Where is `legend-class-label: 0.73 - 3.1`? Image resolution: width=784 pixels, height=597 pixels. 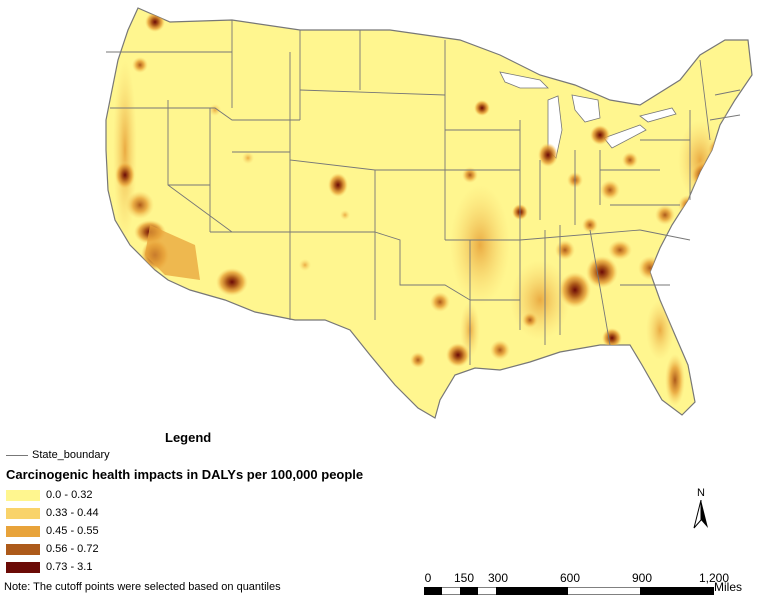 legend-class-label: 0.73 - 3.1 is located at coordinates (69, 567).